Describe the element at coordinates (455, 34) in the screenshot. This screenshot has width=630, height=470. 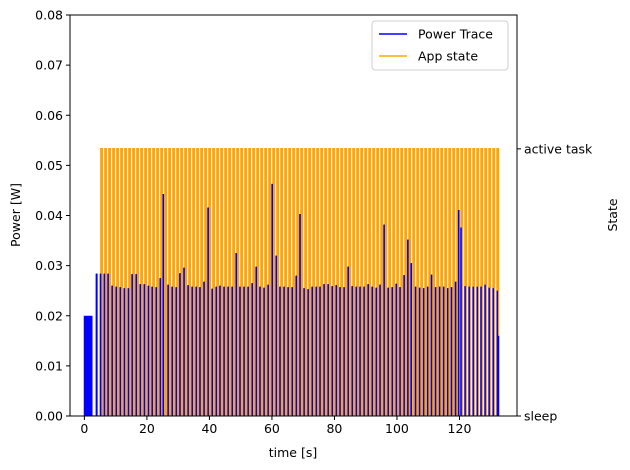
I see `legend-label-power-trace: Power Trace` at that location.